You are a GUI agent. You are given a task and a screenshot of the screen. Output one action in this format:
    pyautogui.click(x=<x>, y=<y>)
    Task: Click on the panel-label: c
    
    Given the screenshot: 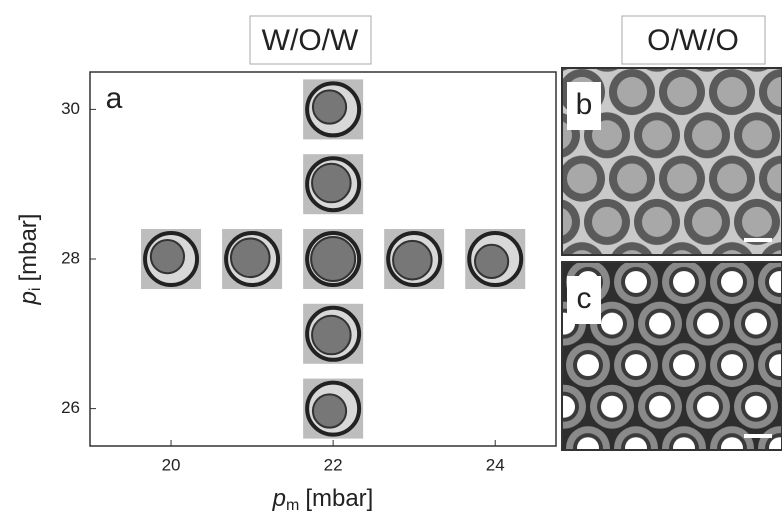 What is the action you would take?
    pyautogui.click(x=584, y=298)
    